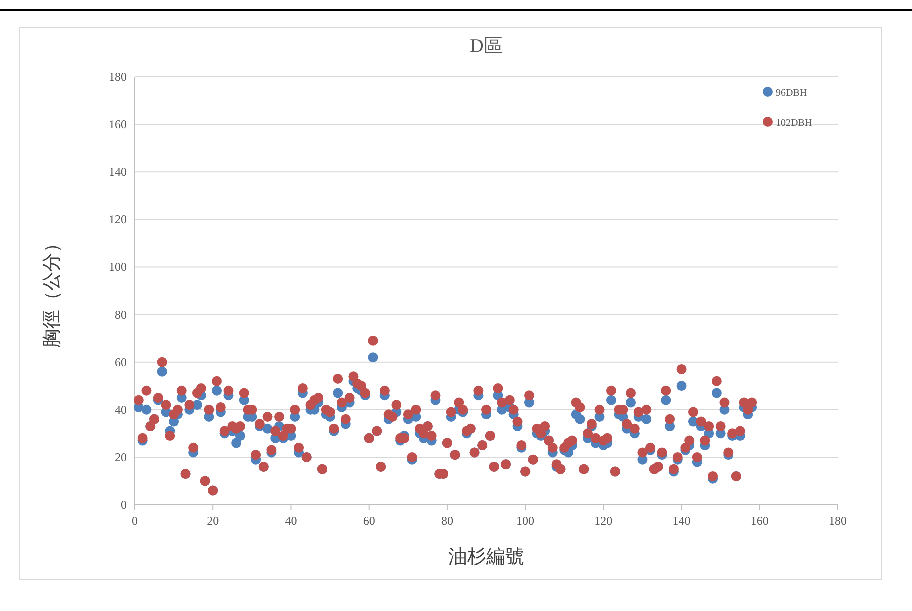 The width and height of the screenshot is (912, 611). What do you see at coordinates (121, 362) in the screenshot?
I see `y-tick-label: 60` at bounding box center [121, 362].